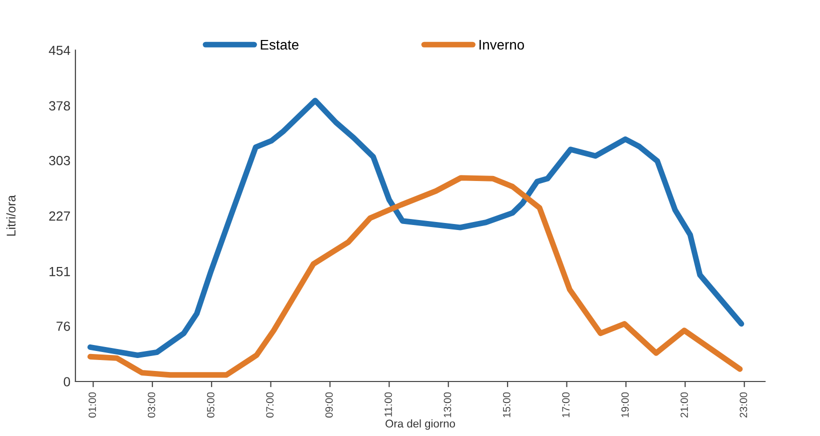 This screenshot has width=820, height=436. Describe the element at coordinates (210, 405) in the screenshot. I see `x-tick-label: 05:00` at that location.